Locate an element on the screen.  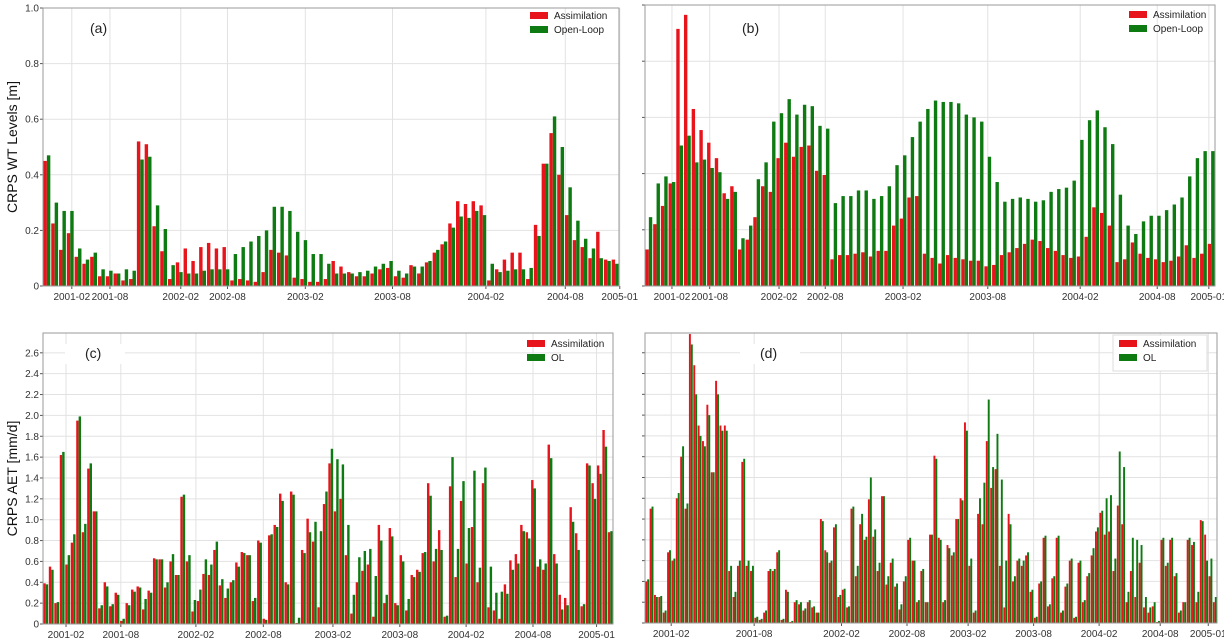
x-tick-label: 2001-02 is located at coordinates (71, 297).